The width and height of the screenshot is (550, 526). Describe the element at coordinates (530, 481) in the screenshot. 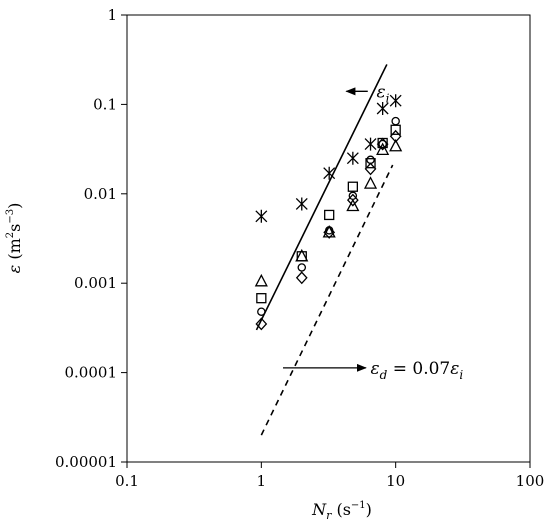

I see `x-tick-label: 100` at that location.